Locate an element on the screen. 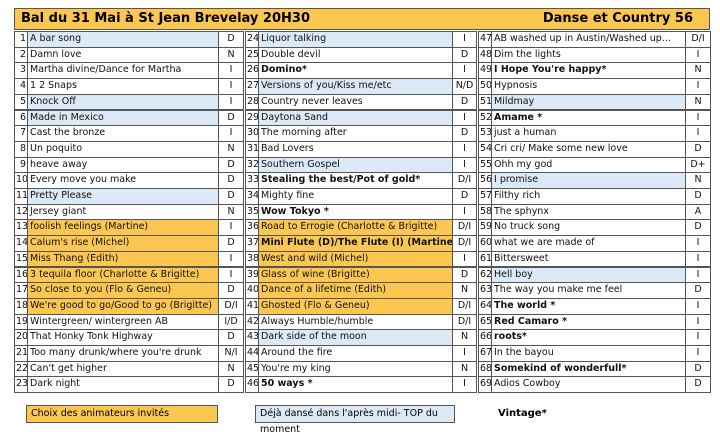 The image size is (720, 438). row-number: 53 is located at coordinates (485, 133).